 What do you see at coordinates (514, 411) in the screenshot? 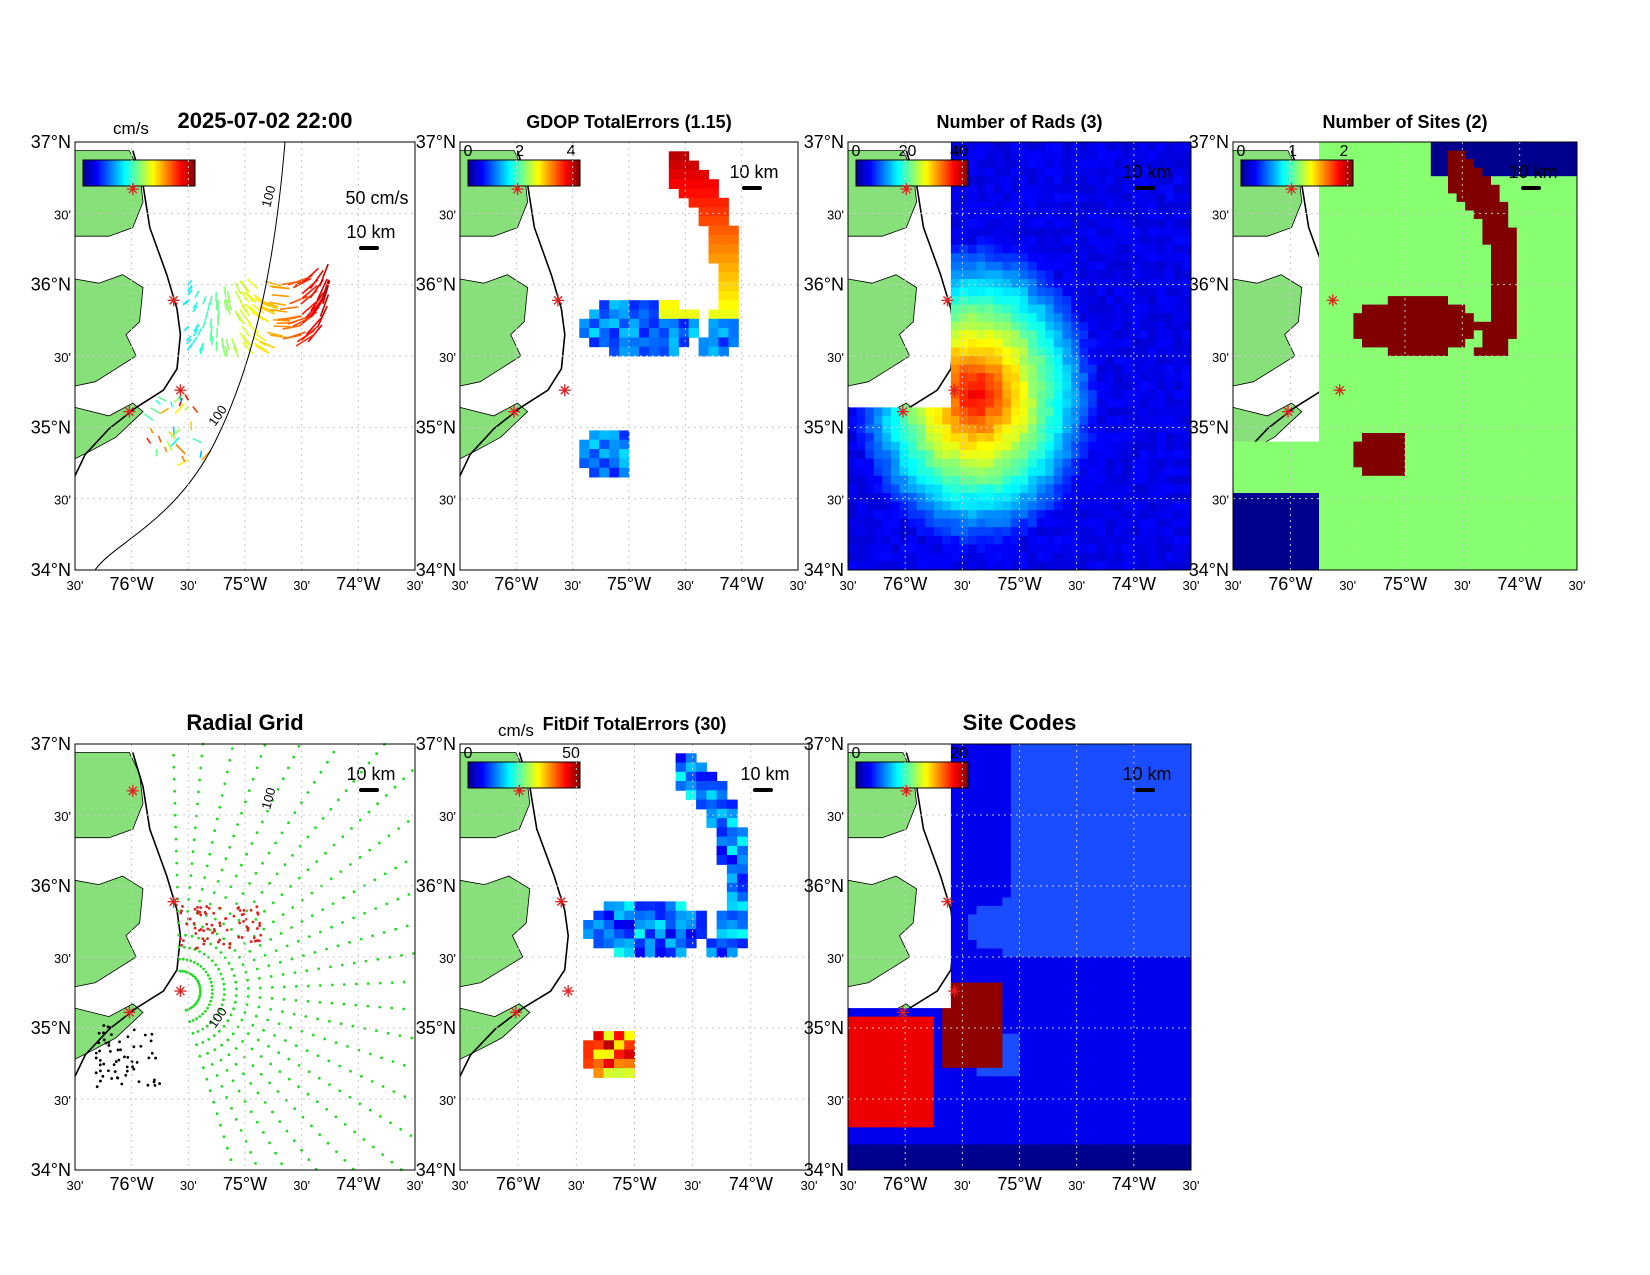
I see `site-marker` at bounding box center [514, 411].